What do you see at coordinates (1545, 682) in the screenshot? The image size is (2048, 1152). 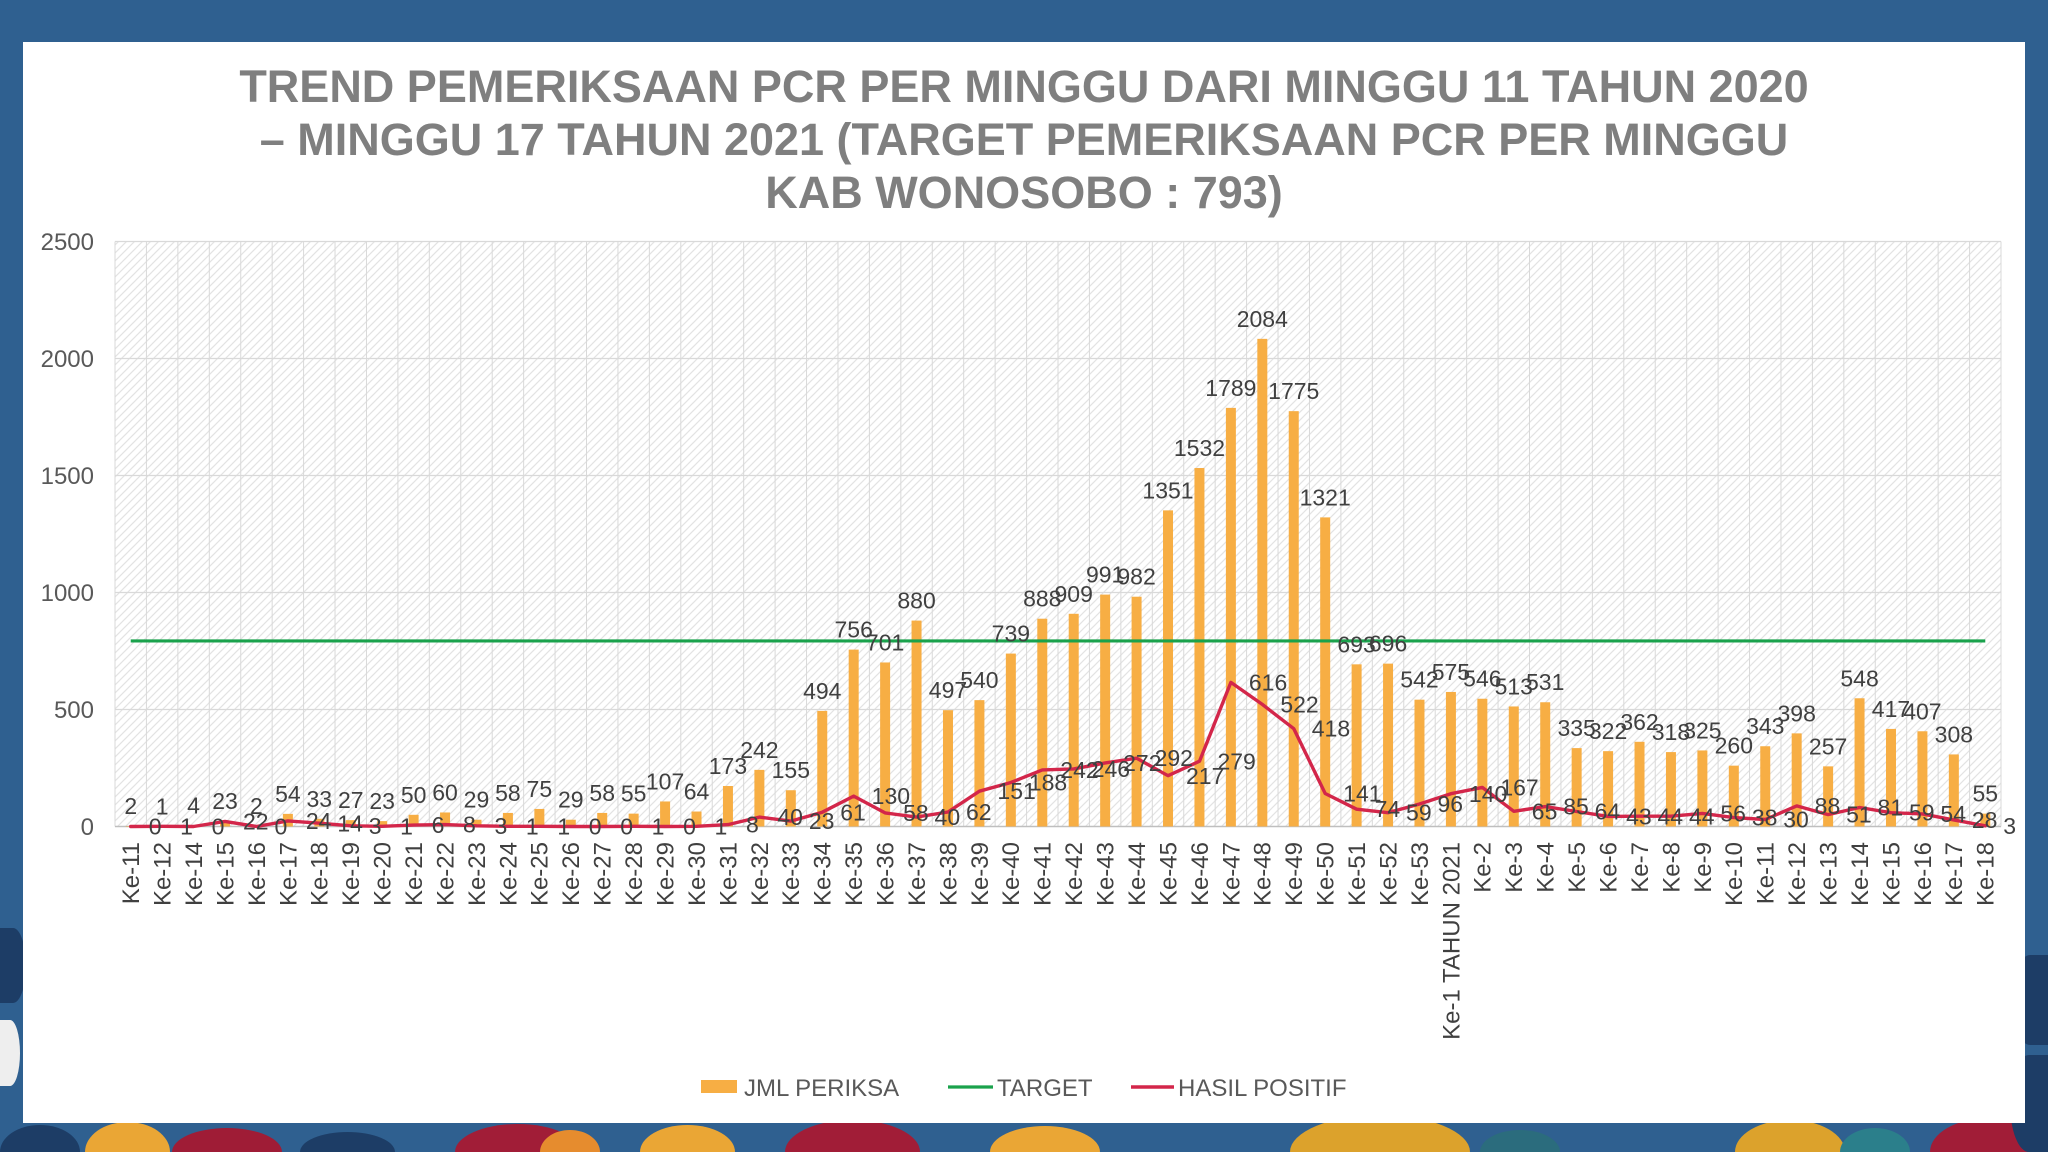 I see `bar-data-label: 531` at bounding box center [1545, 682].